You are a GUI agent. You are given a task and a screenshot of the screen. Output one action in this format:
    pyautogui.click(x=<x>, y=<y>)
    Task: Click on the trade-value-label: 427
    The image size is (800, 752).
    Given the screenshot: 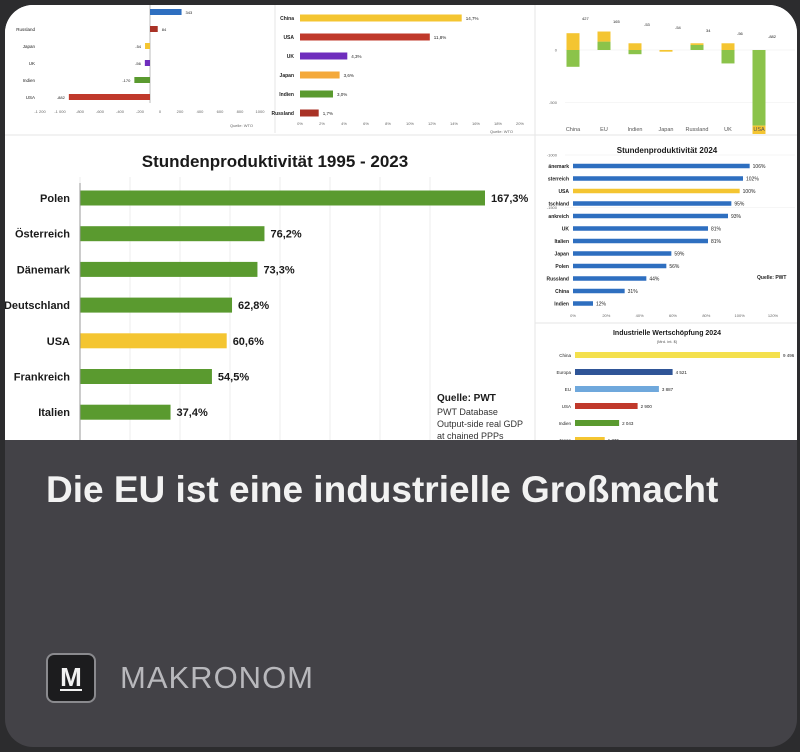 What is the action you would take?
    pyautogui.click(x=585, y=18)
    